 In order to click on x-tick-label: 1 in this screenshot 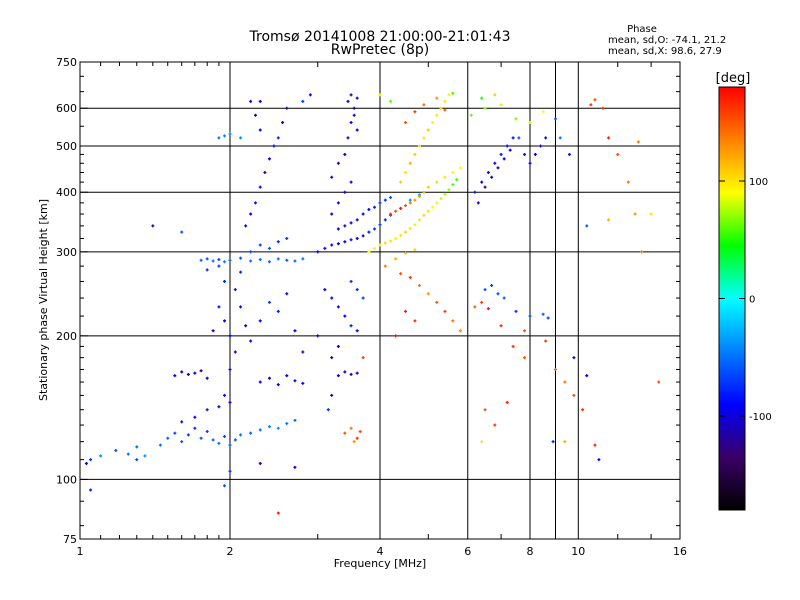, I will do `click(80, 551)`.